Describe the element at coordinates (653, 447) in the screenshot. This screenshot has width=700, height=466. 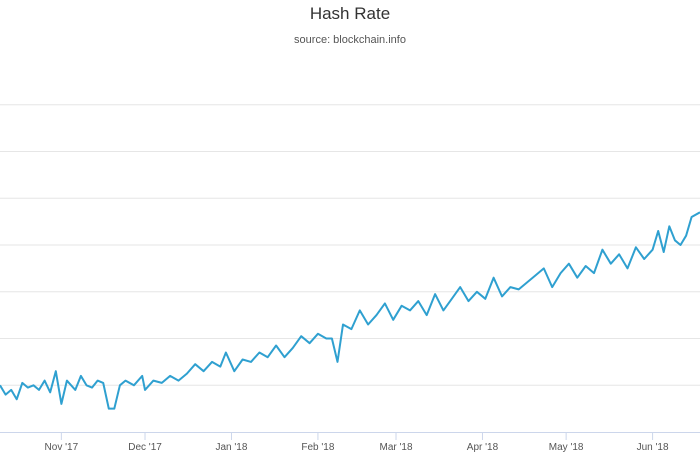
I see `x-tick-label: Jun '18` at that location.